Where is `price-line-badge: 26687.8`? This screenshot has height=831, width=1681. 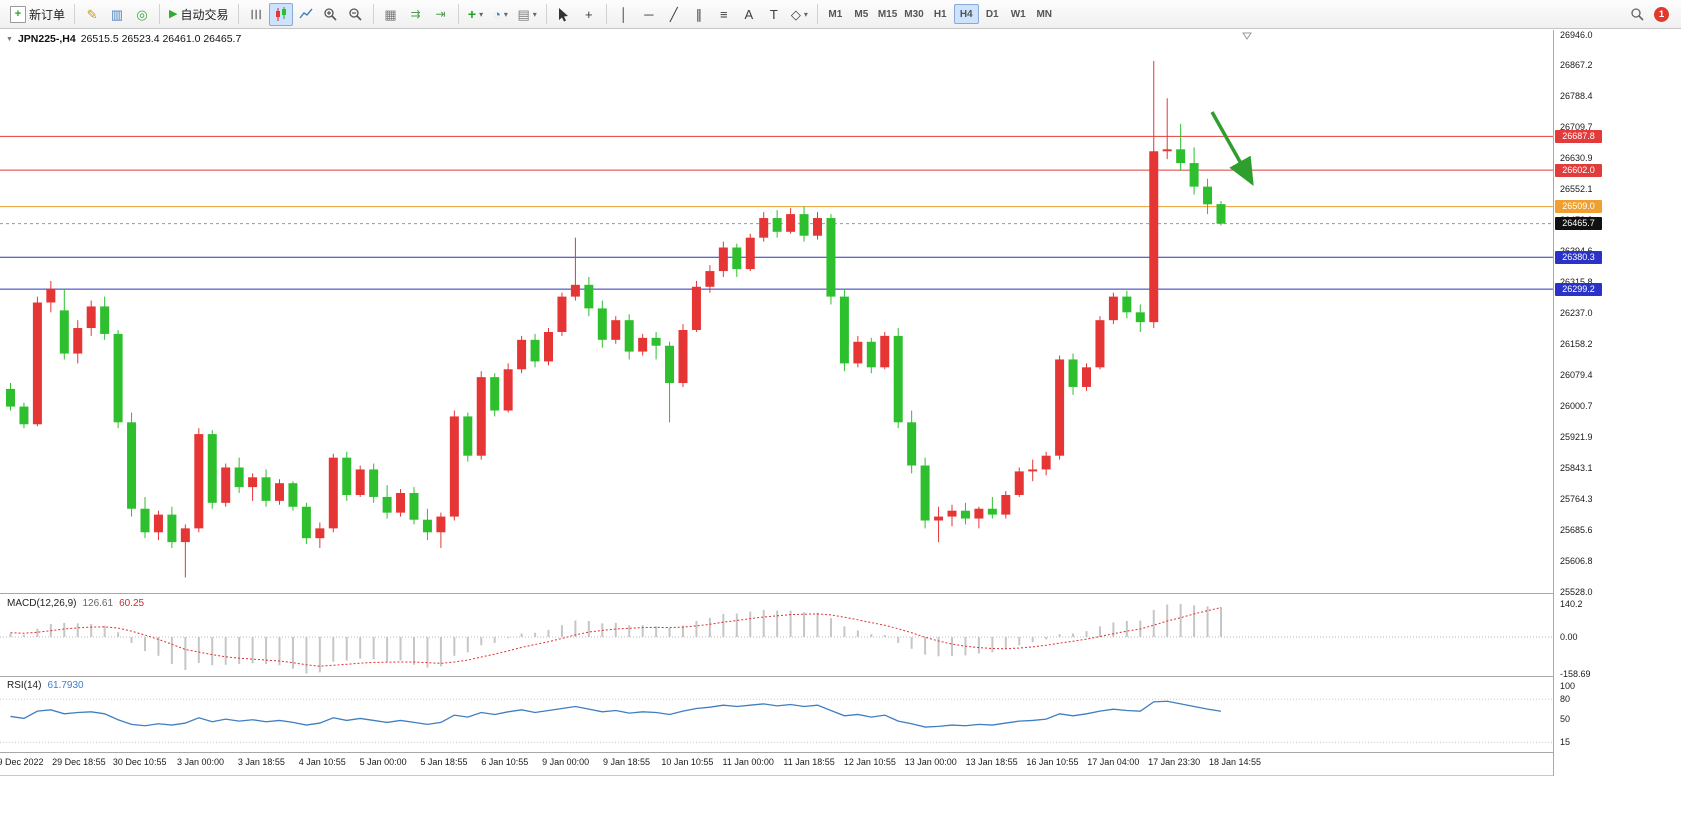
price-line-badge: 26687.8 is located at coordinates (1578, 136).